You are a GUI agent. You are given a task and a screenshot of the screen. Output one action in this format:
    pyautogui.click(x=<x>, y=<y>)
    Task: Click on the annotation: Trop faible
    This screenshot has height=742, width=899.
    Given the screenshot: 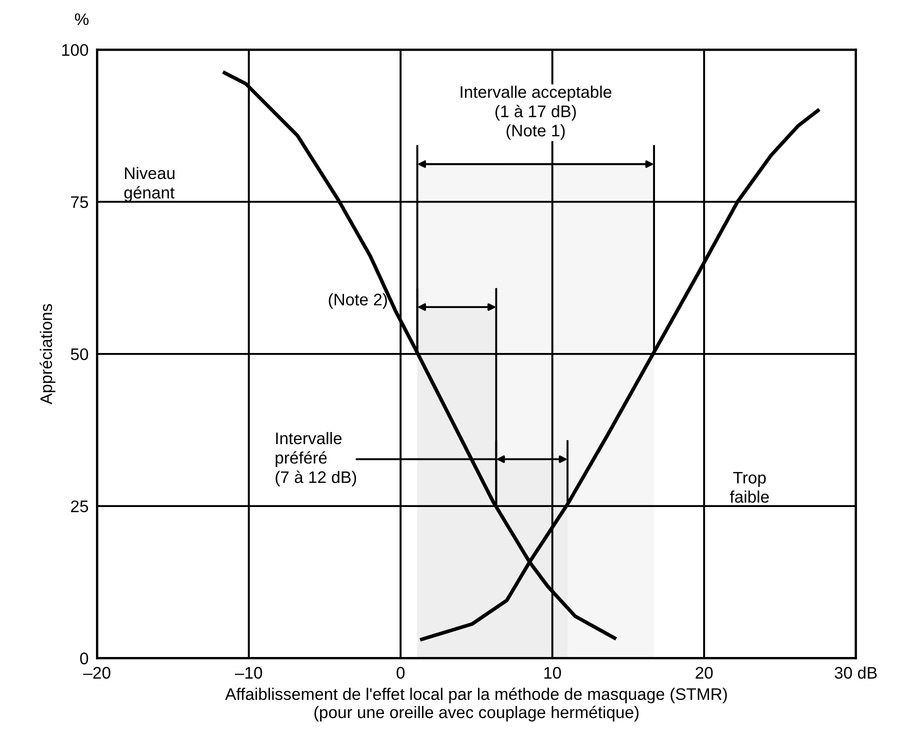 What is the action you would take?
    pyautogui.click(x=749, y=487)
    